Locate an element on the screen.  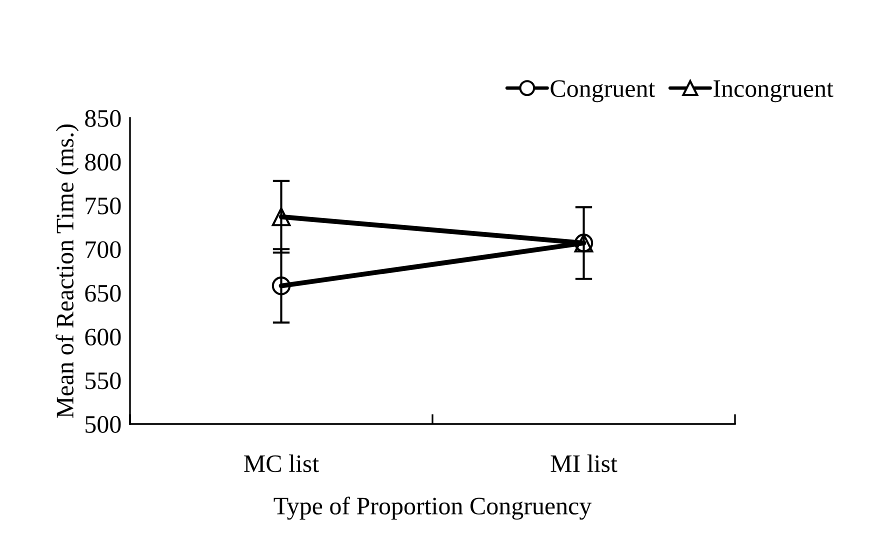
y-tick-label: 600 is located at coordinates (103, 337).